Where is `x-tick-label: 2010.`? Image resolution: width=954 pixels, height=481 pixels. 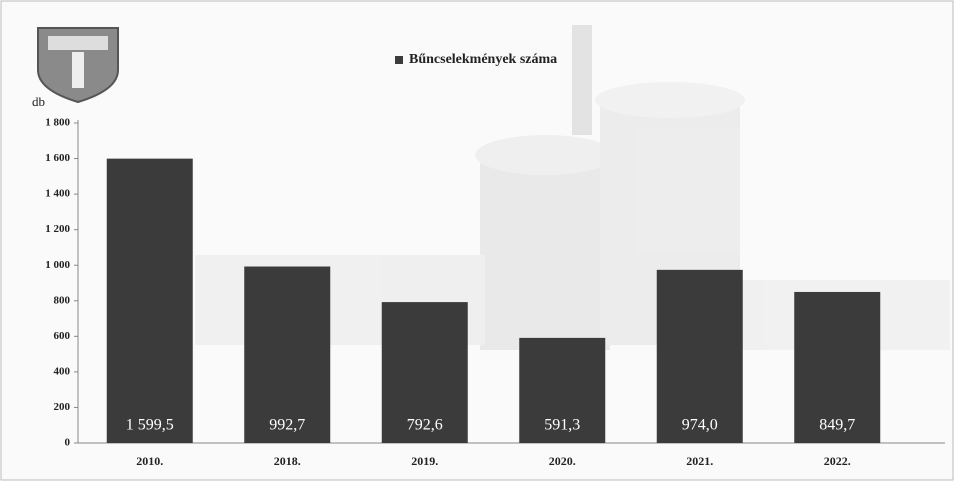
x-tick-label: 2010. is located at coordinates (149, 461).